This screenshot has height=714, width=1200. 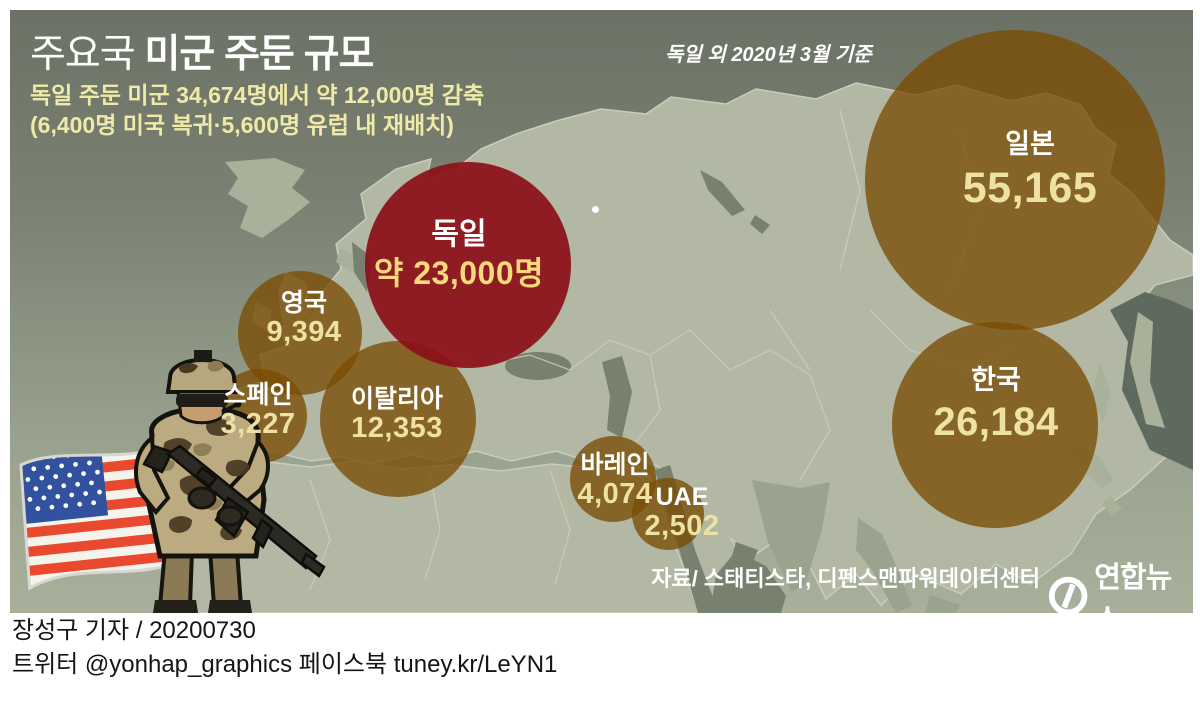 I want to click on title-light: 주요국, so click(x=87, y=54).